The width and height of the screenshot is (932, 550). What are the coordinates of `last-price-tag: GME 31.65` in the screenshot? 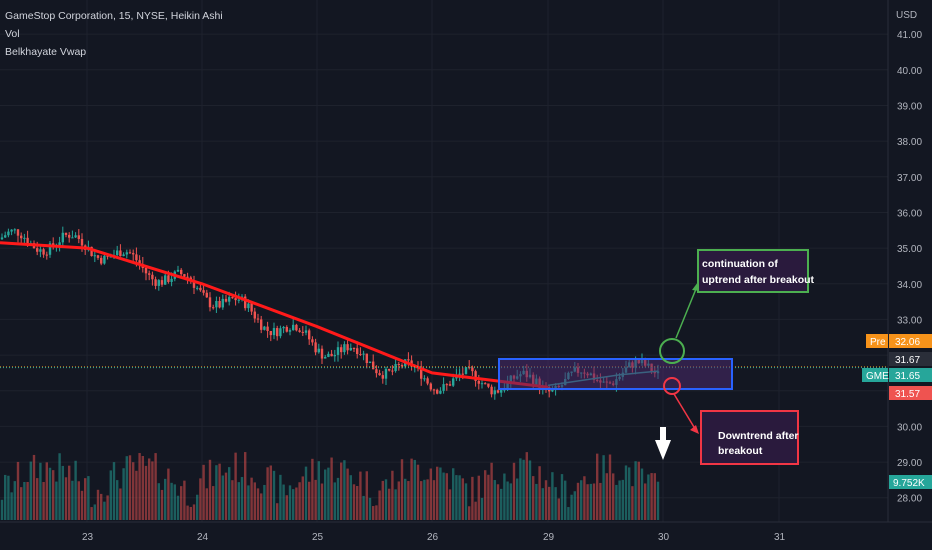 It's located at (897, 375).